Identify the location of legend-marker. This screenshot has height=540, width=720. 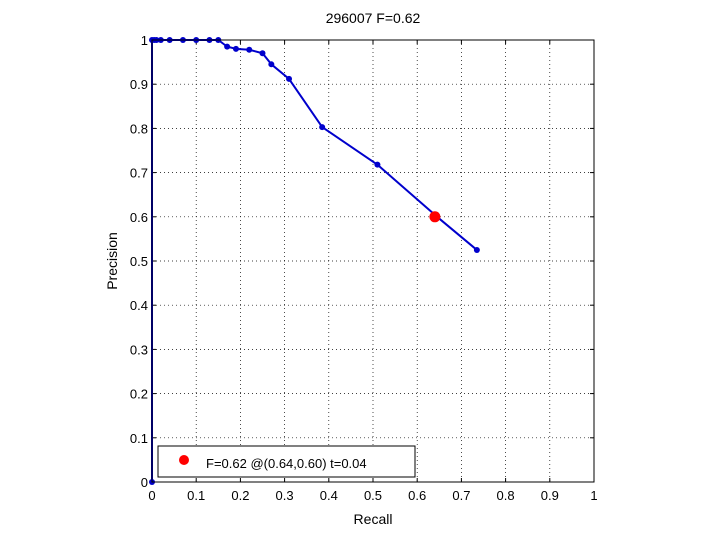
(184, 460).